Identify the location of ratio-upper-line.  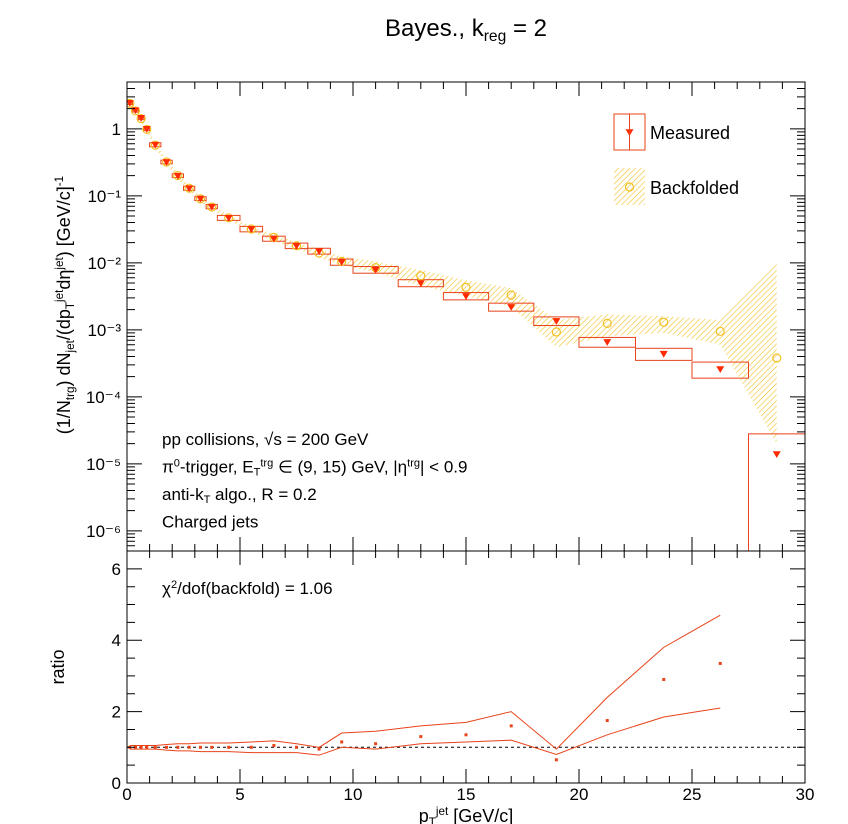
(425, 682).